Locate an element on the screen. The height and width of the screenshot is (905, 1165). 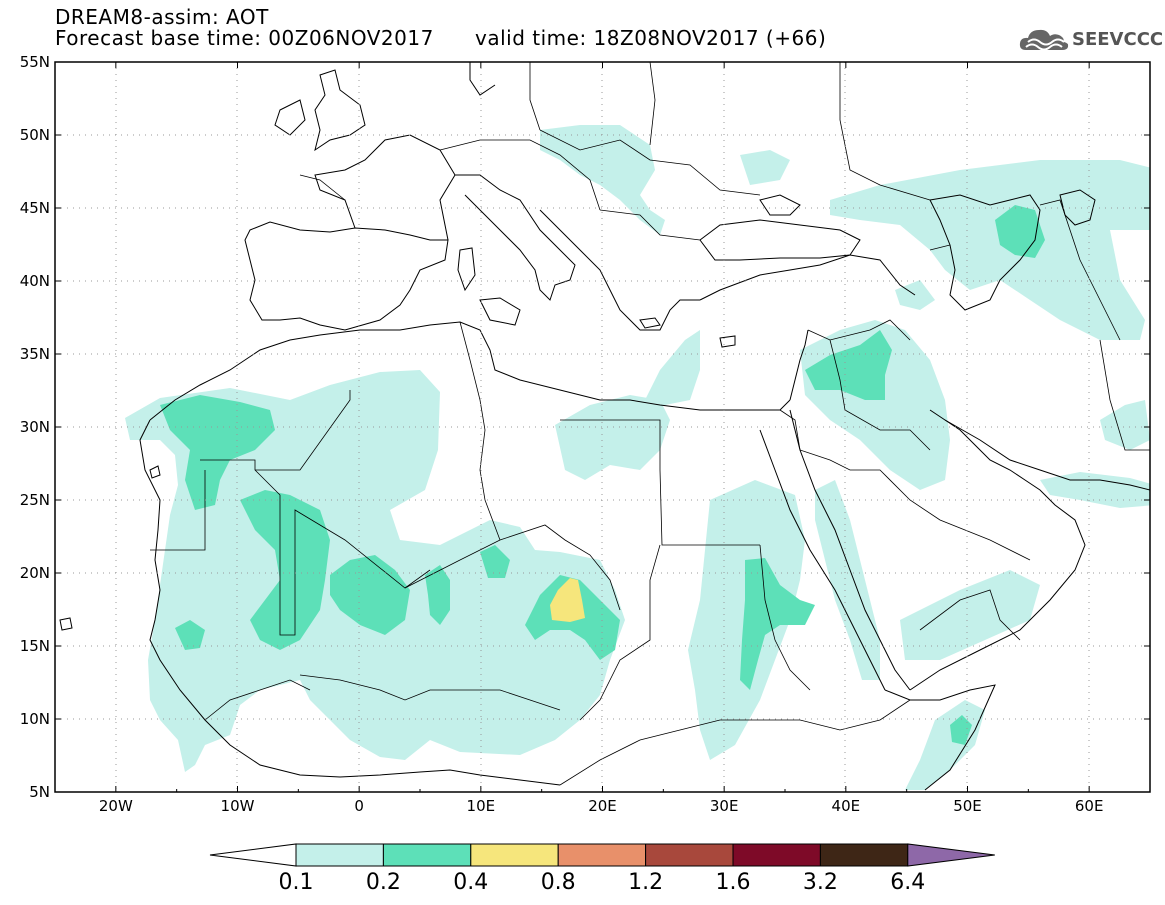
lon-label: 20E is located at coordinates (602, 806).